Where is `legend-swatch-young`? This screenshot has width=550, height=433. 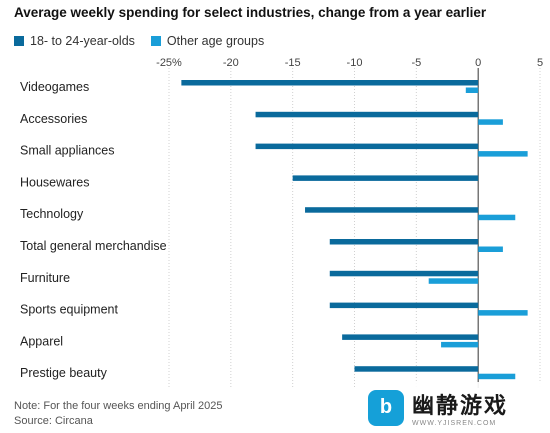 legend-swatch-young is located at coordinates (19, 41).